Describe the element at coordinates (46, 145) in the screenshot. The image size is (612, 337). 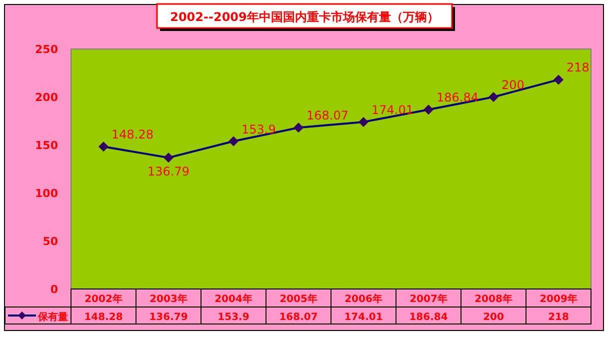
I see `y-tick-label: 150` at that location.